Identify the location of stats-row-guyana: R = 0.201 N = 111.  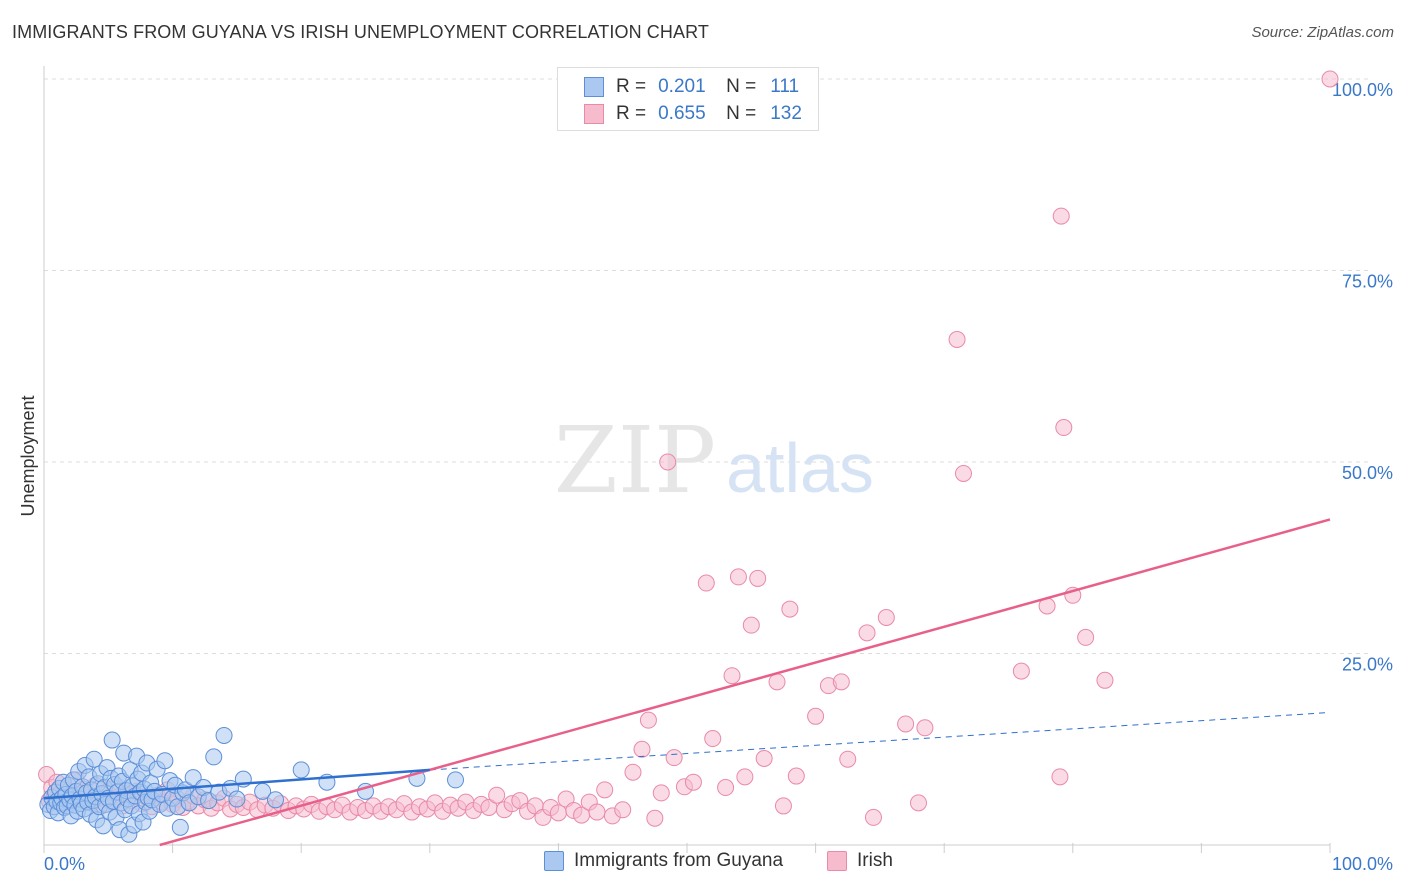
(691, 87).